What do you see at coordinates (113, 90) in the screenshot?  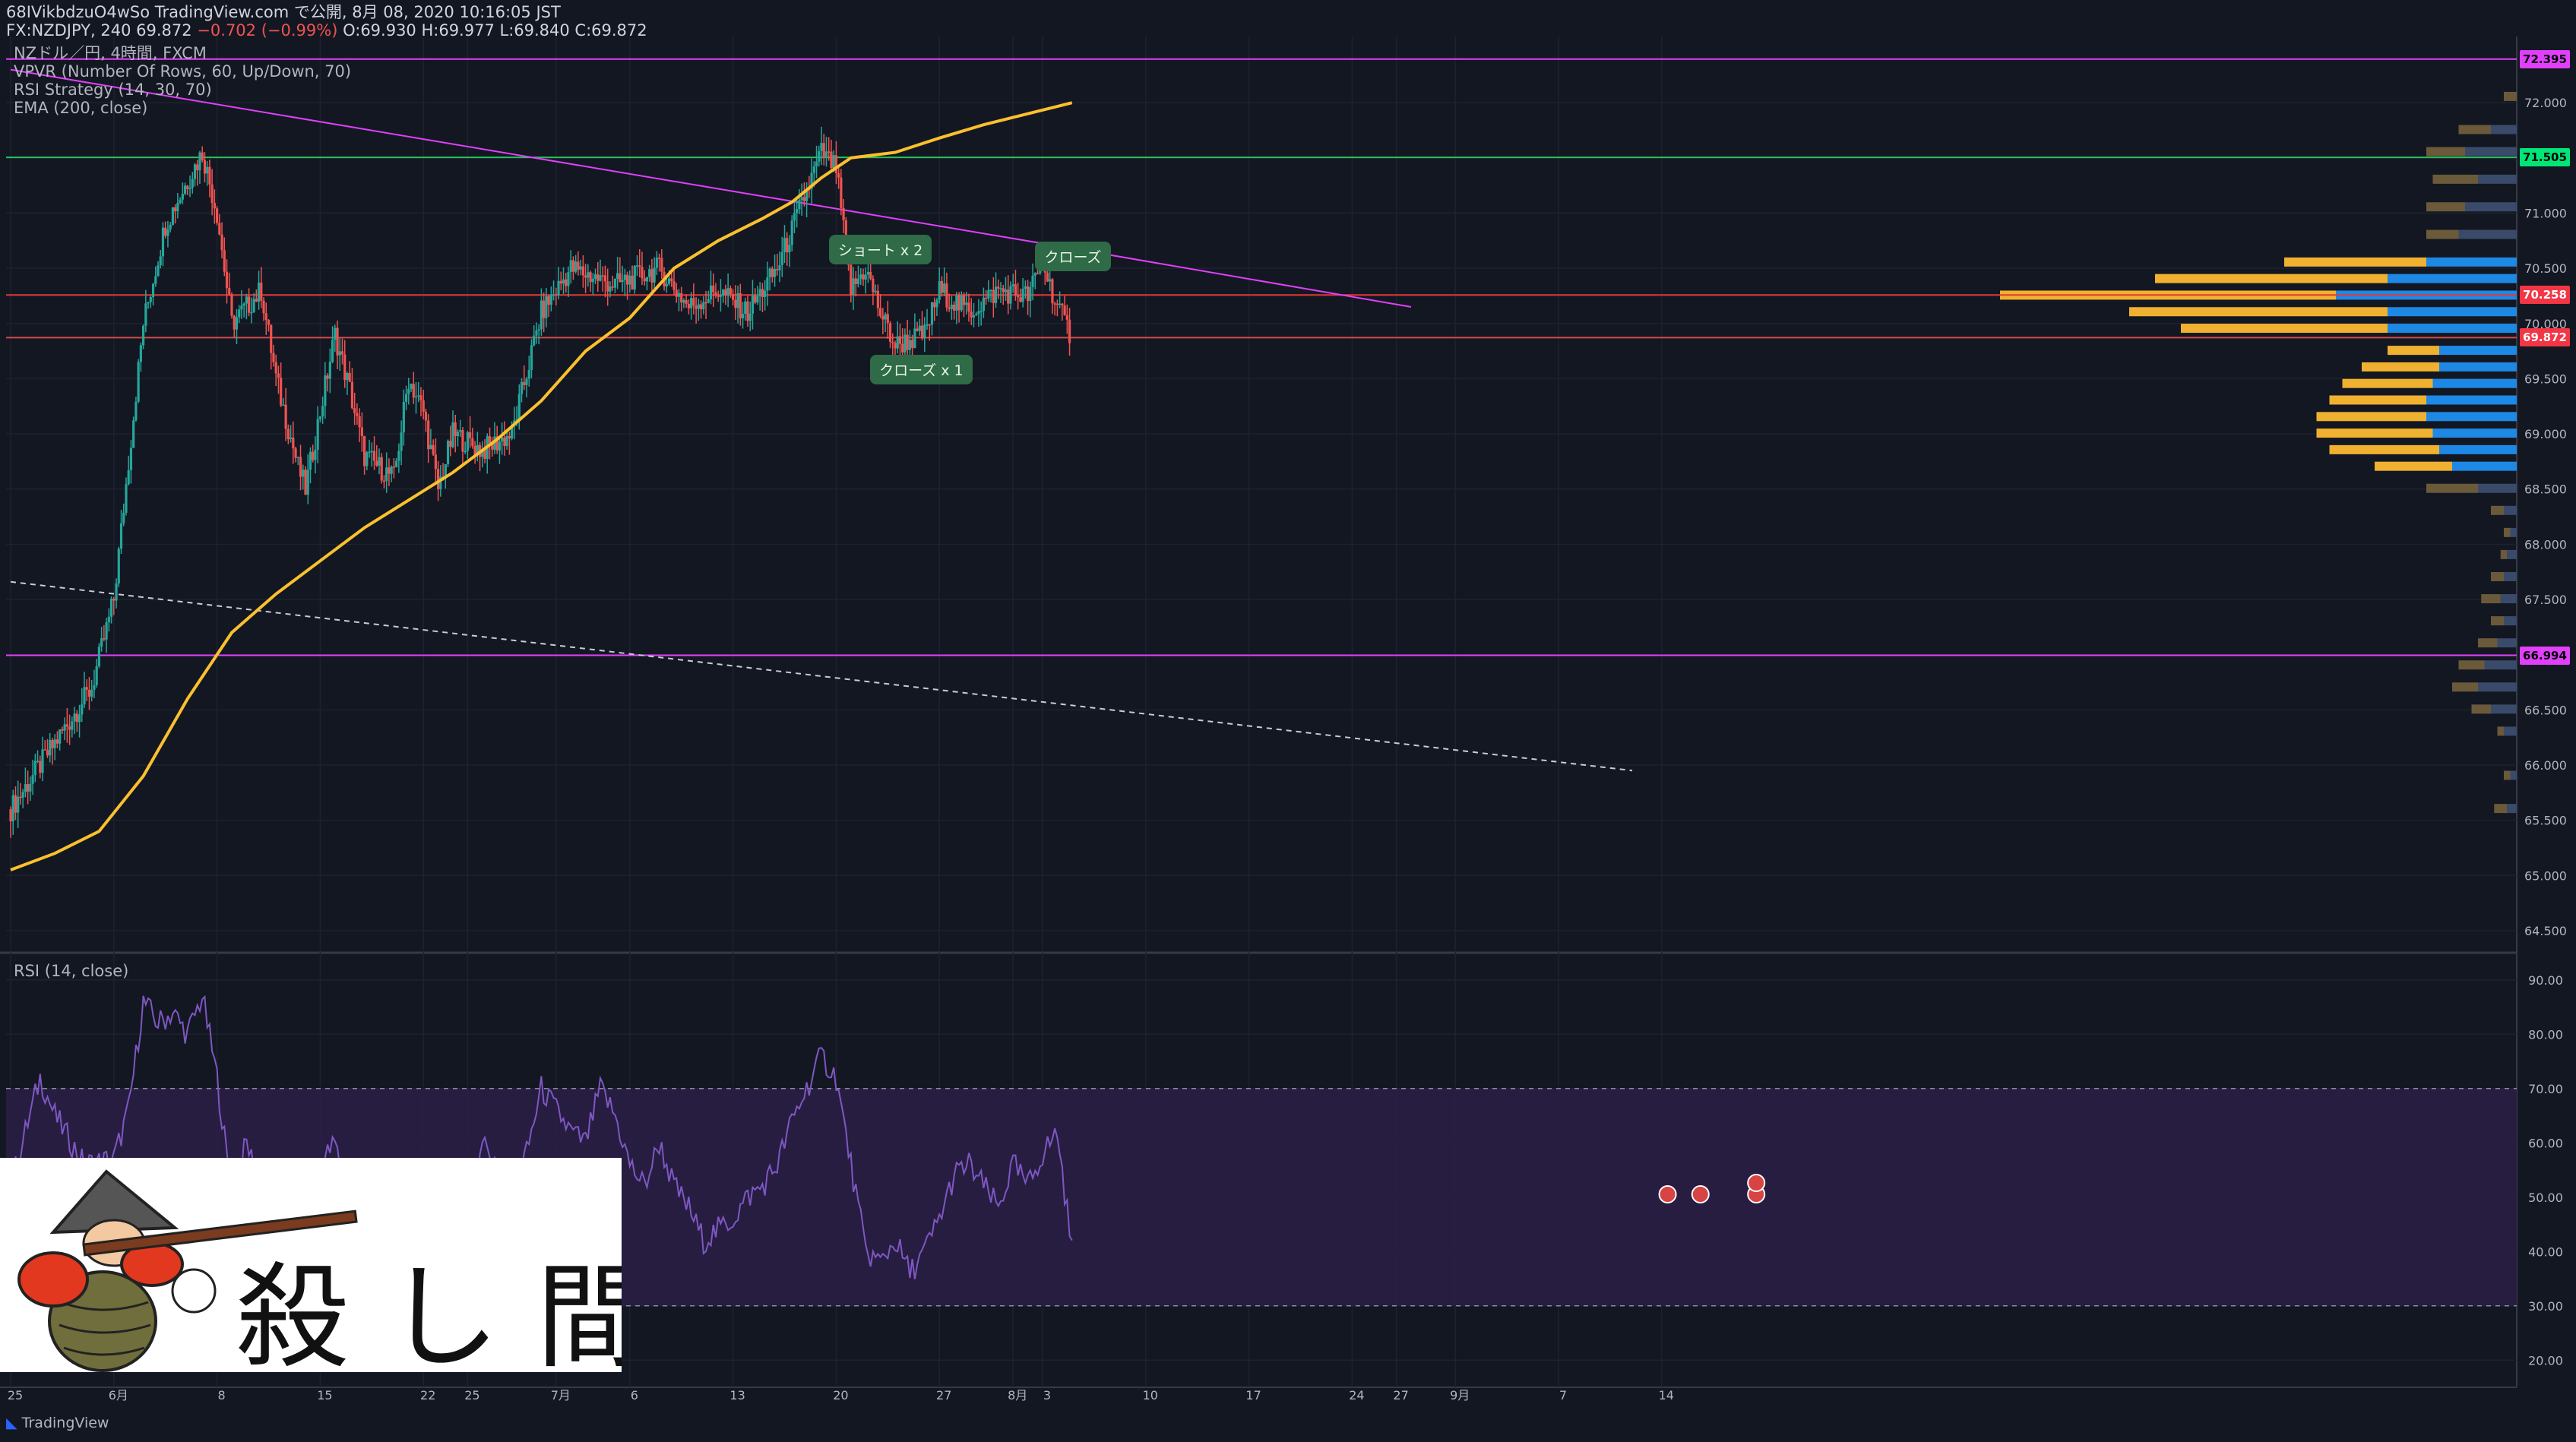 I see `indicator-legend-rsi-strategy: RSI Strategy (14, 30, 70)` at bounding box center [113, 90].